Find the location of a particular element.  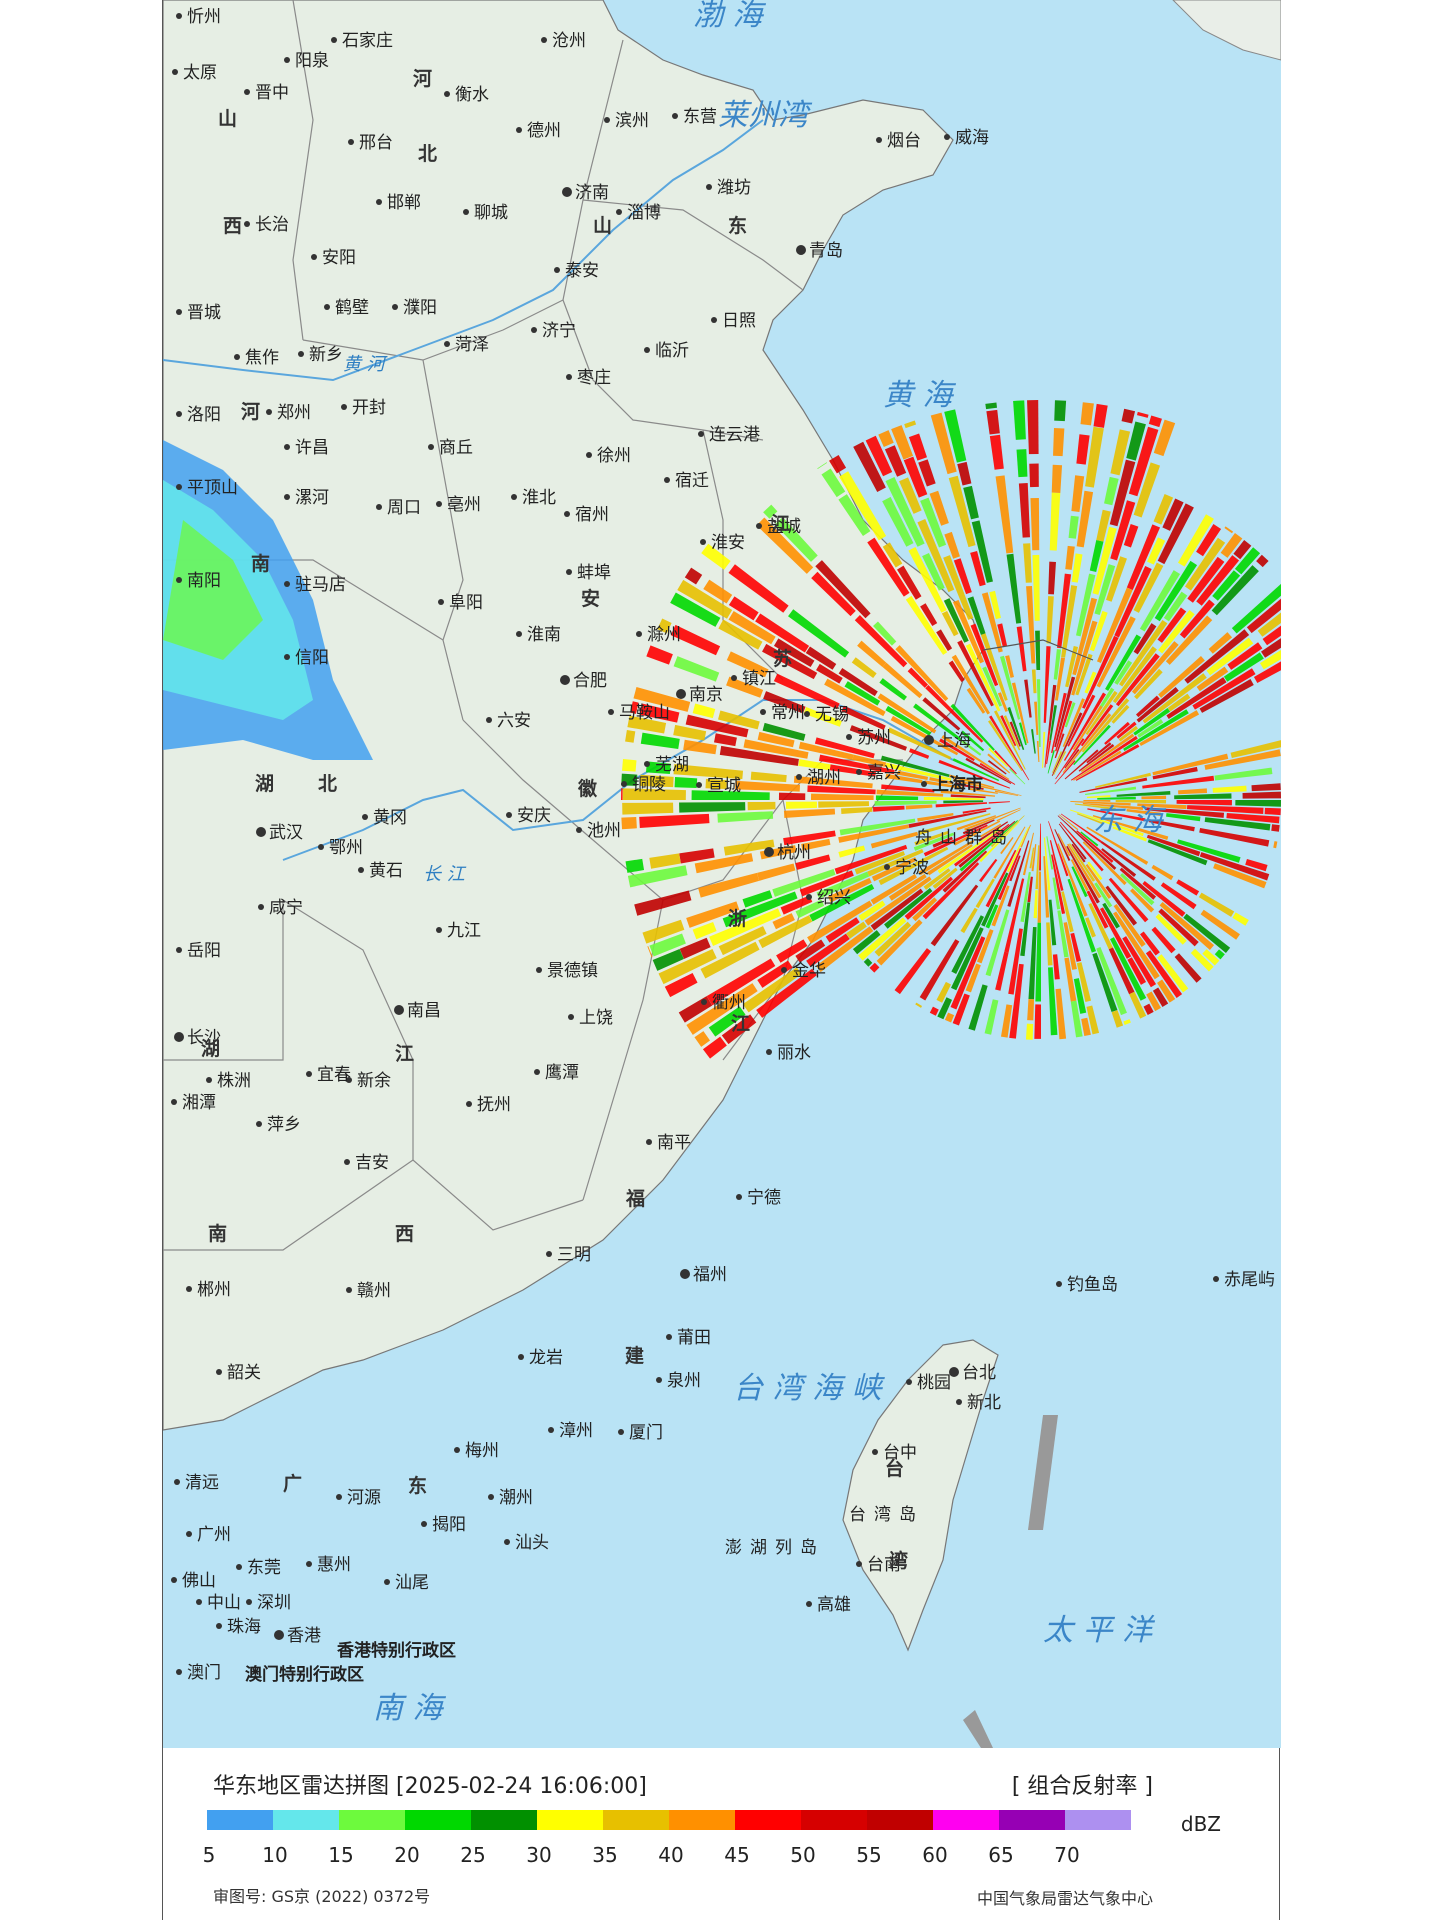

city-dot-zhengzhou is located at coordinates (269, 412).